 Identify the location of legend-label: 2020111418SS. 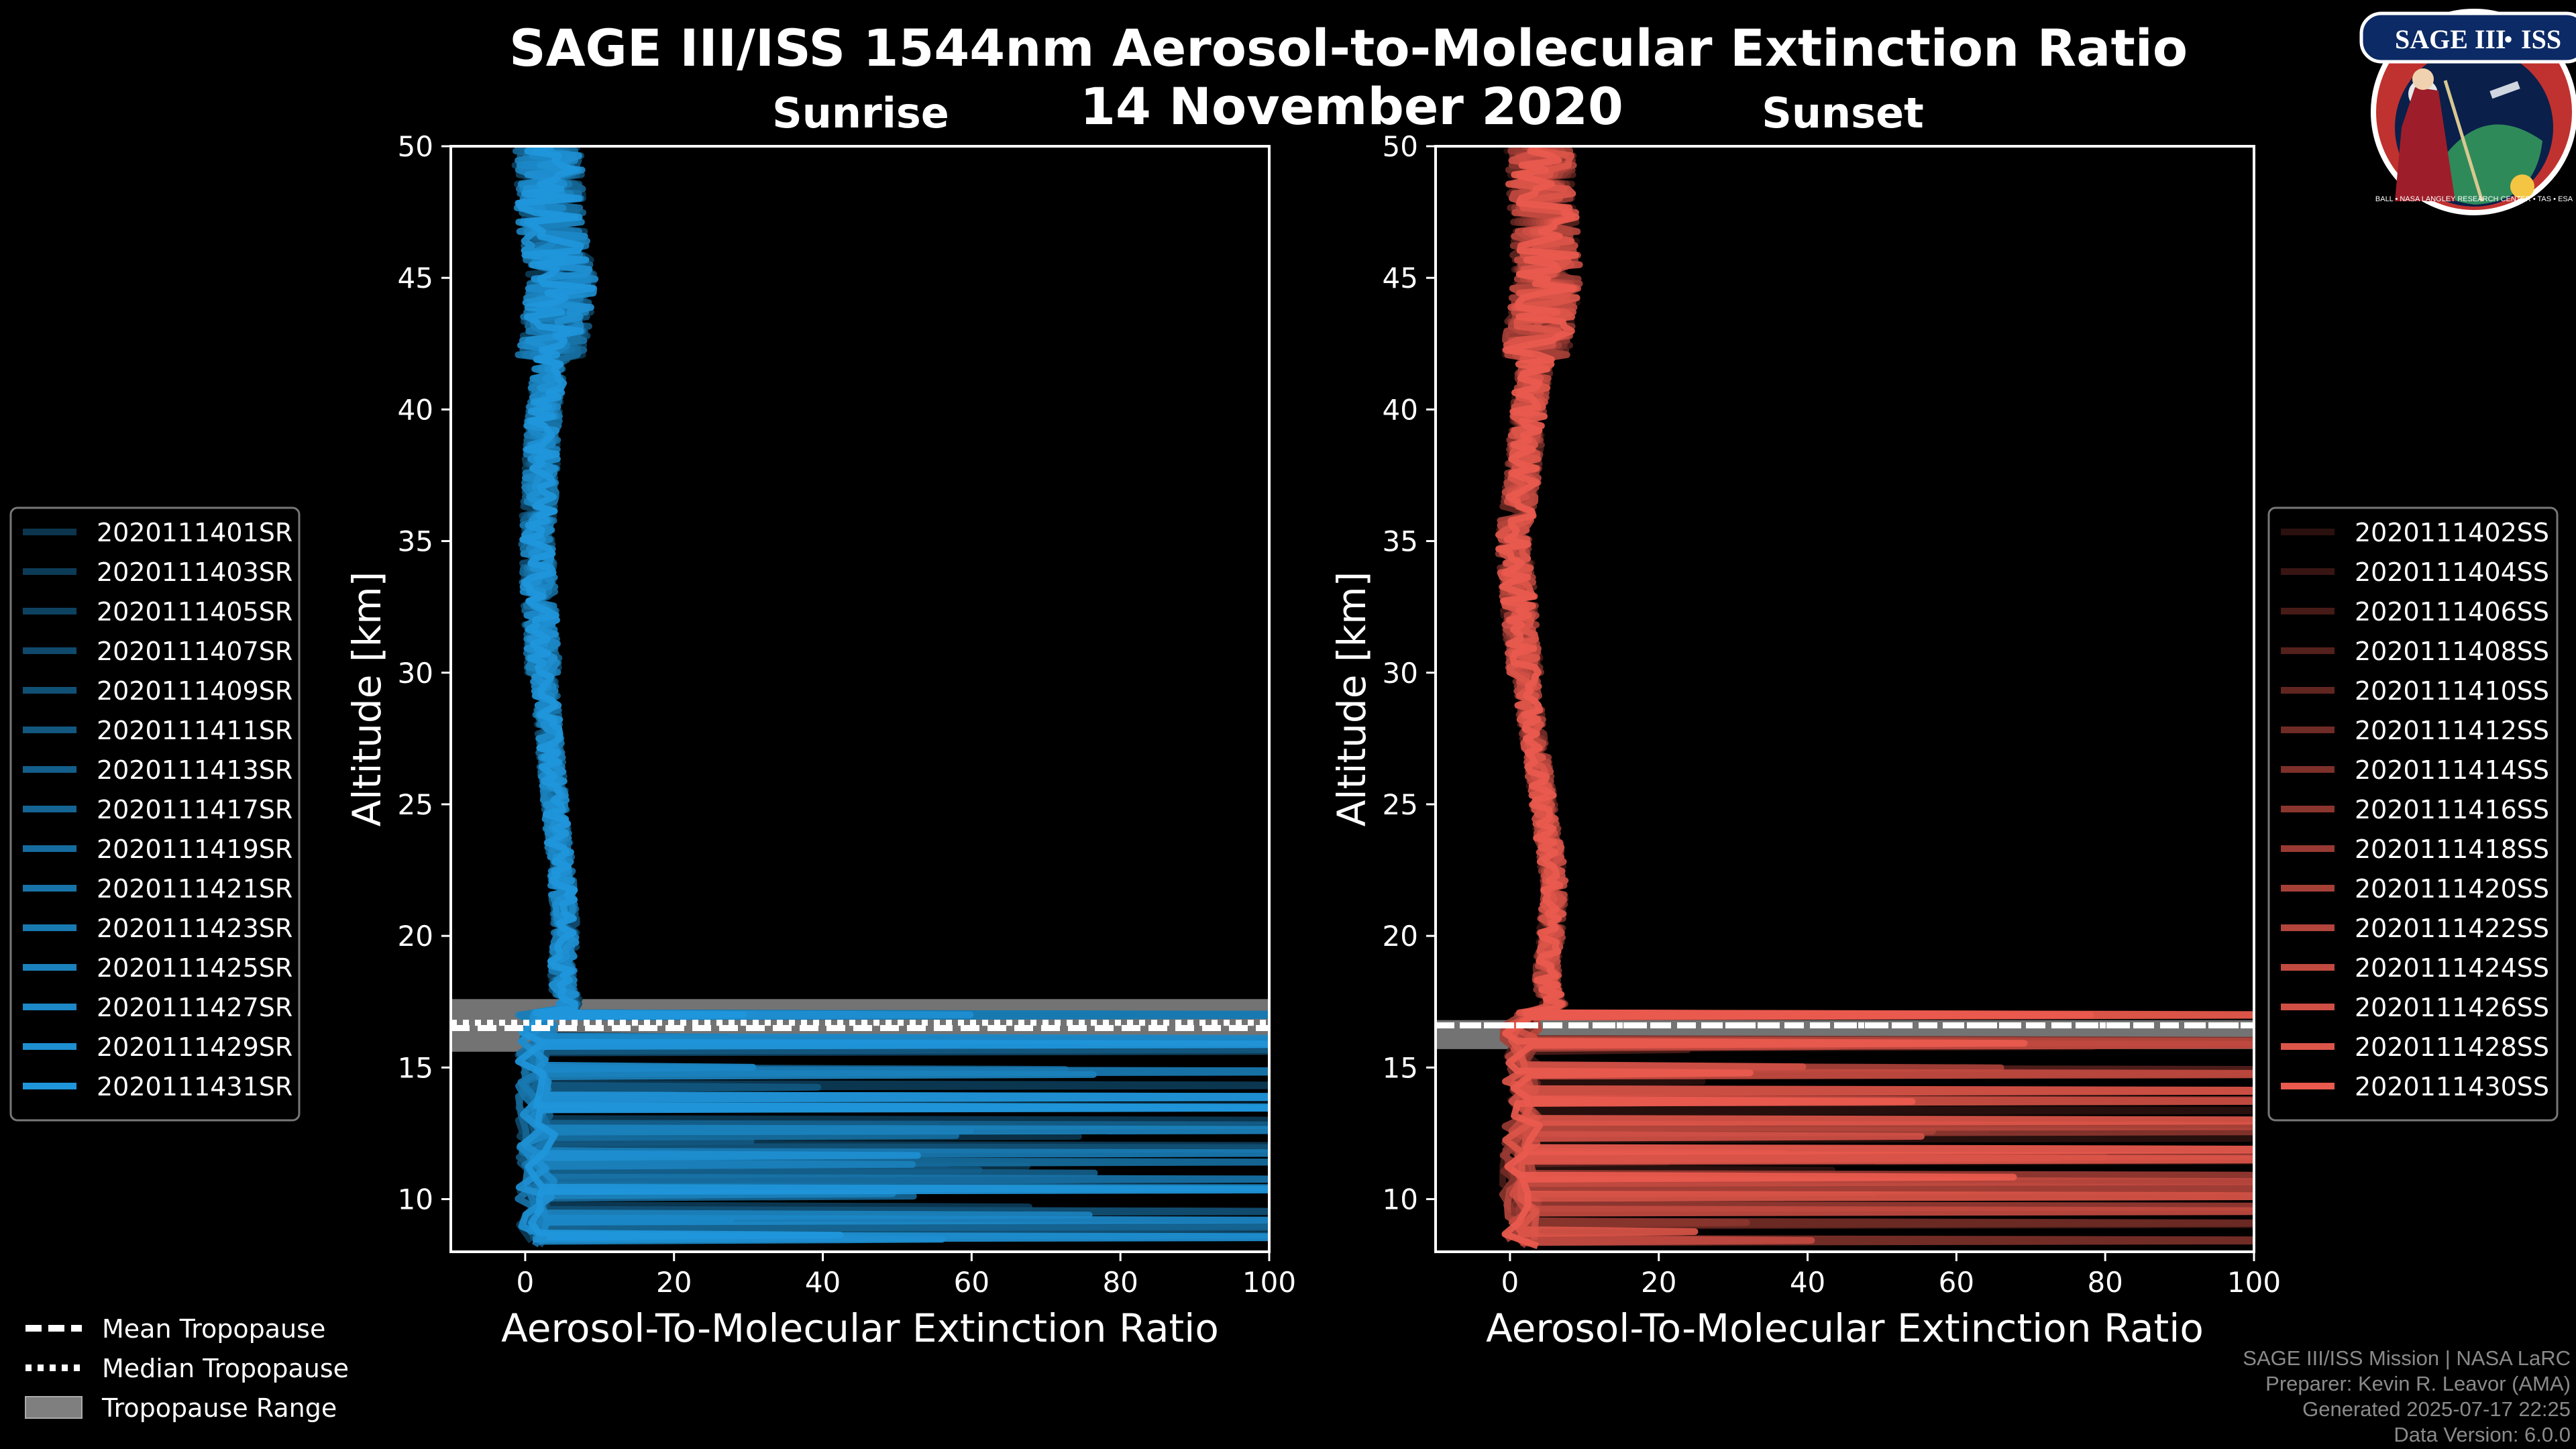
(2452, 849).